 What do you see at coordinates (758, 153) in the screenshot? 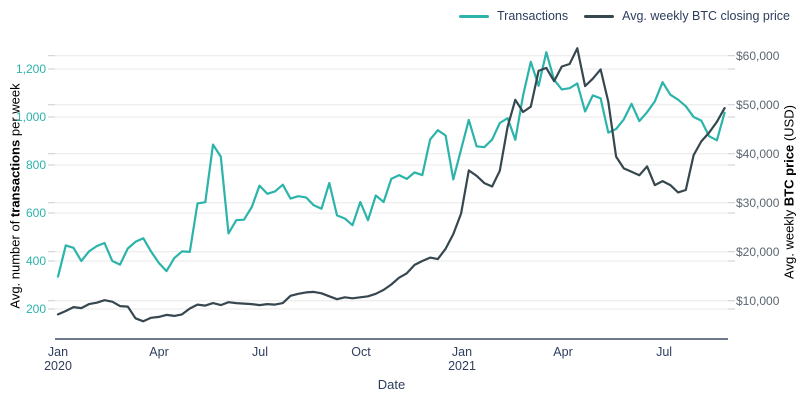
I see `right-y-tick-label: $40,000` at bounding box center [758, 153].